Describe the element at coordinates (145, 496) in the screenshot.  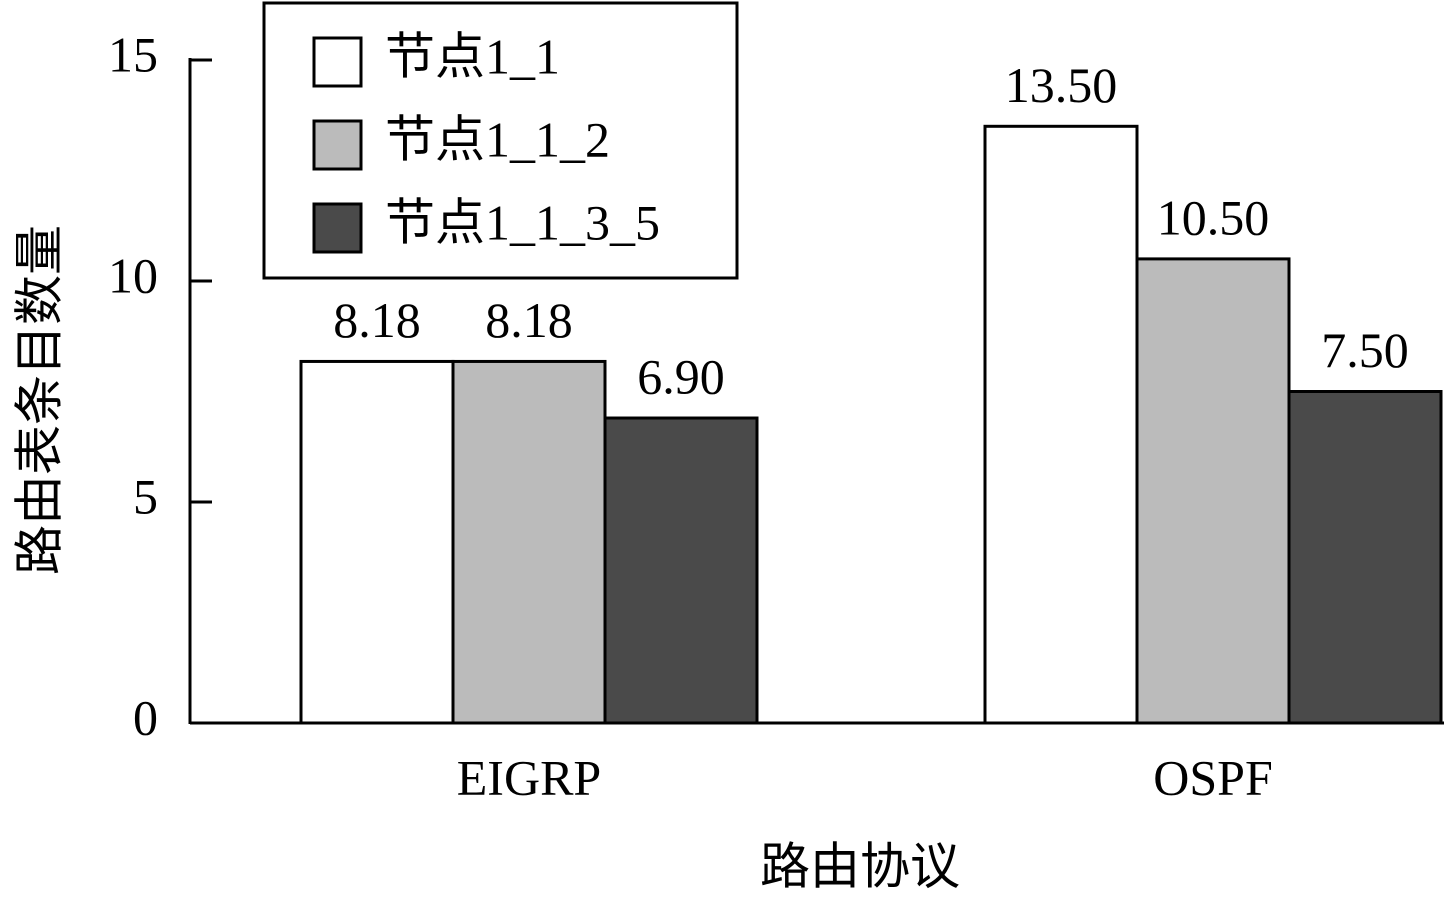
I see `y-tick-label: 5` at that location.